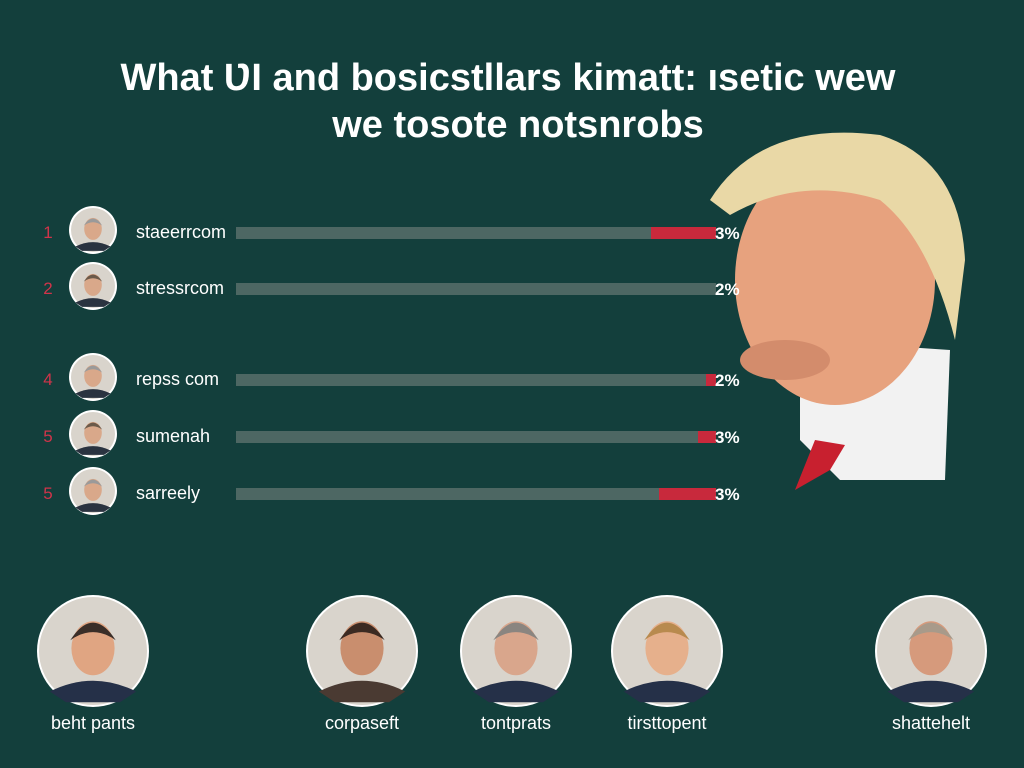 This screenshot has height=768, width=1024. What do you see at coordinates (516, 723) in the screenshot?
I see `person-name: tontprats` at bounding box center [516, 723].